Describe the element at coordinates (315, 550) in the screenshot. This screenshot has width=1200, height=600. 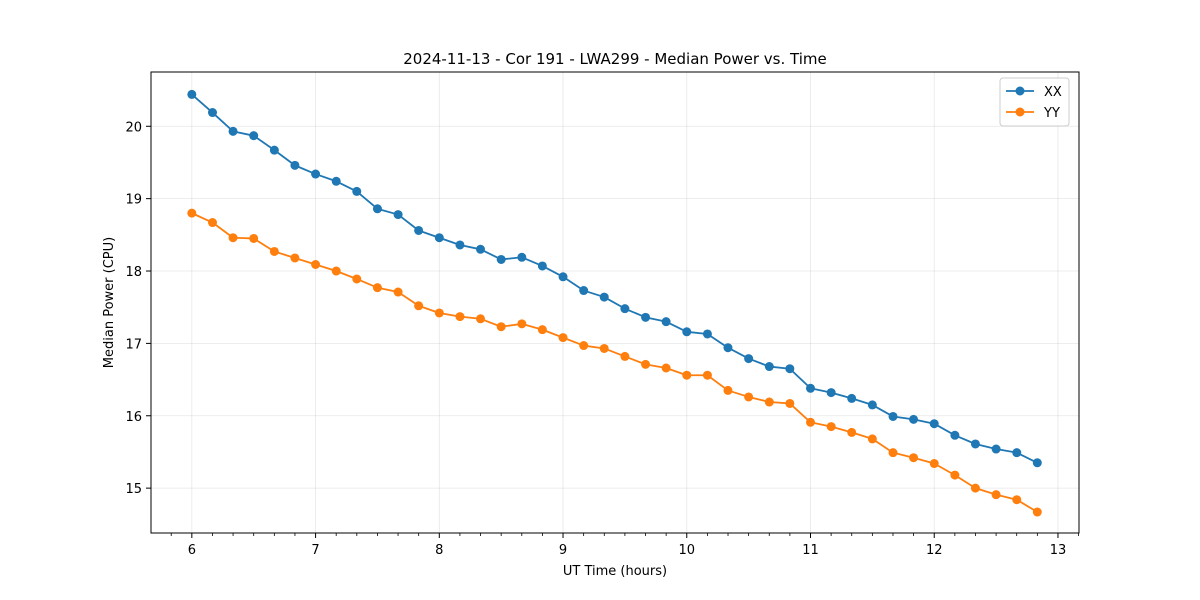
I see `x-tick-label: 7` at that location.